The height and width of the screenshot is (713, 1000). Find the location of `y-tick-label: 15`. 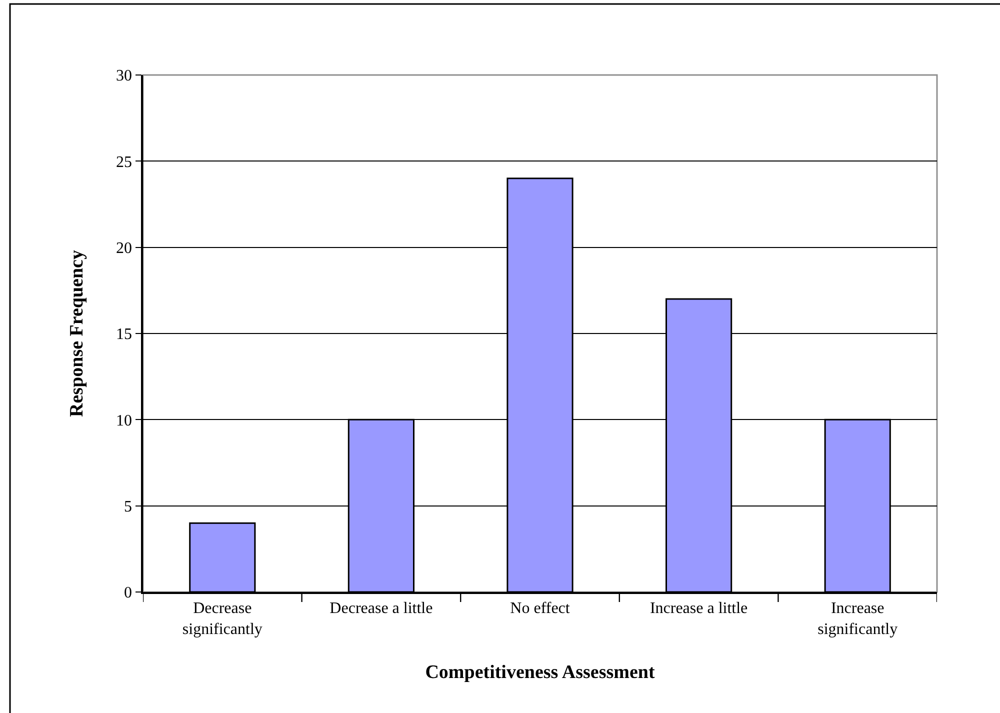

y-tick-label: 15 is located at coordinates (124, 335).